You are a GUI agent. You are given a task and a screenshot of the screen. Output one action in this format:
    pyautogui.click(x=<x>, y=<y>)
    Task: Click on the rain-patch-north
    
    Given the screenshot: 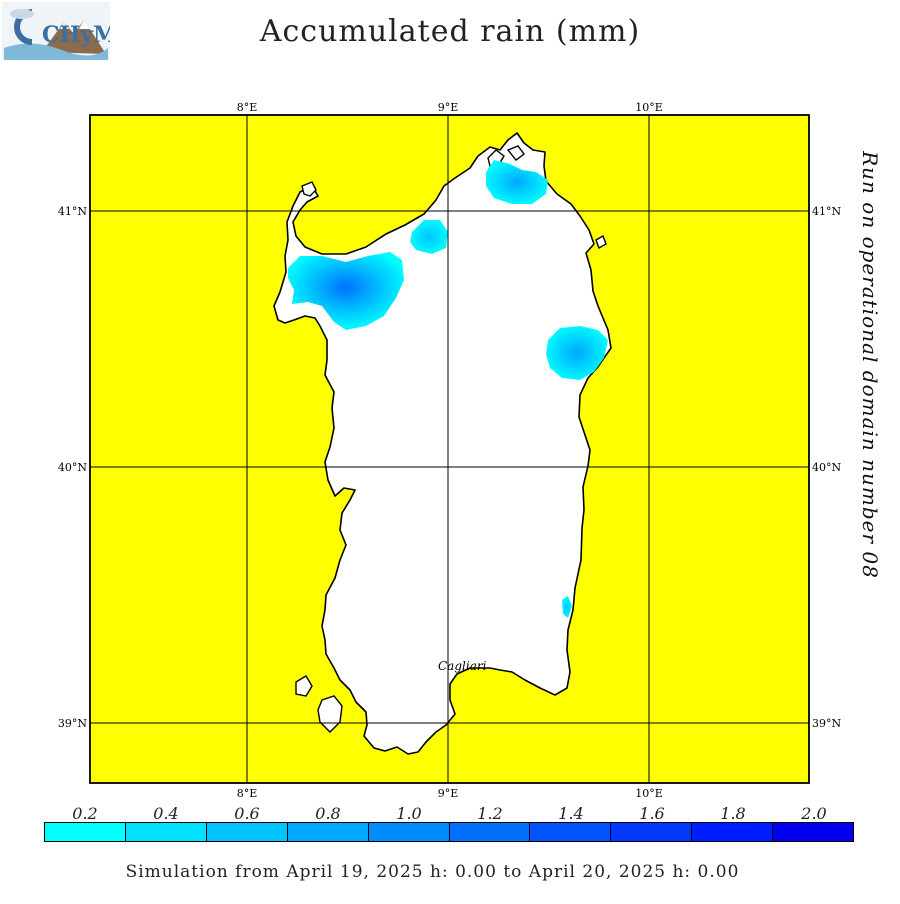 What is the action you would take?
    pyautogui.click(x=429, y=237)
    